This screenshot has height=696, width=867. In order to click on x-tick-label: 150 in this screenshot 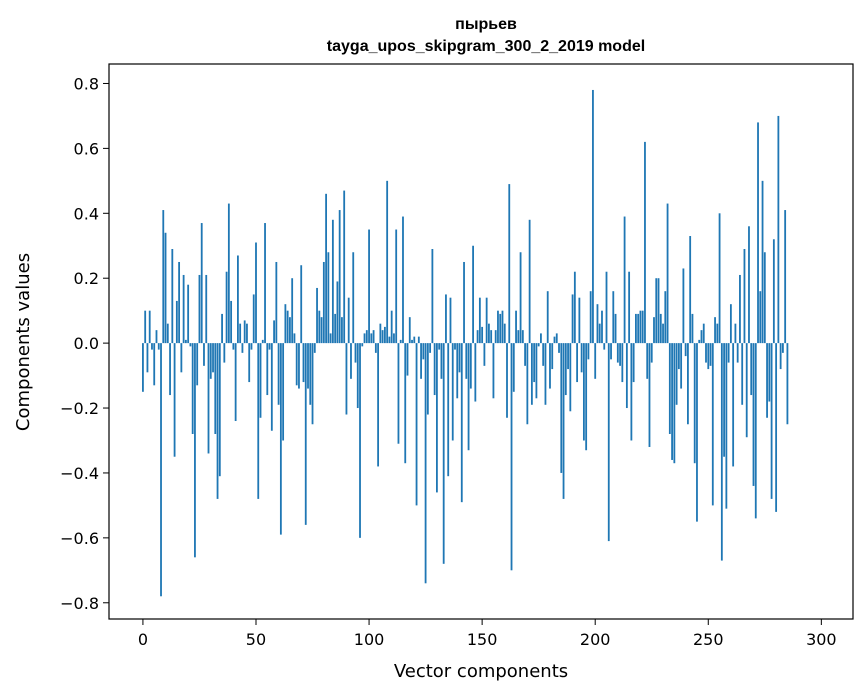, I will do `click(482, 639)`.